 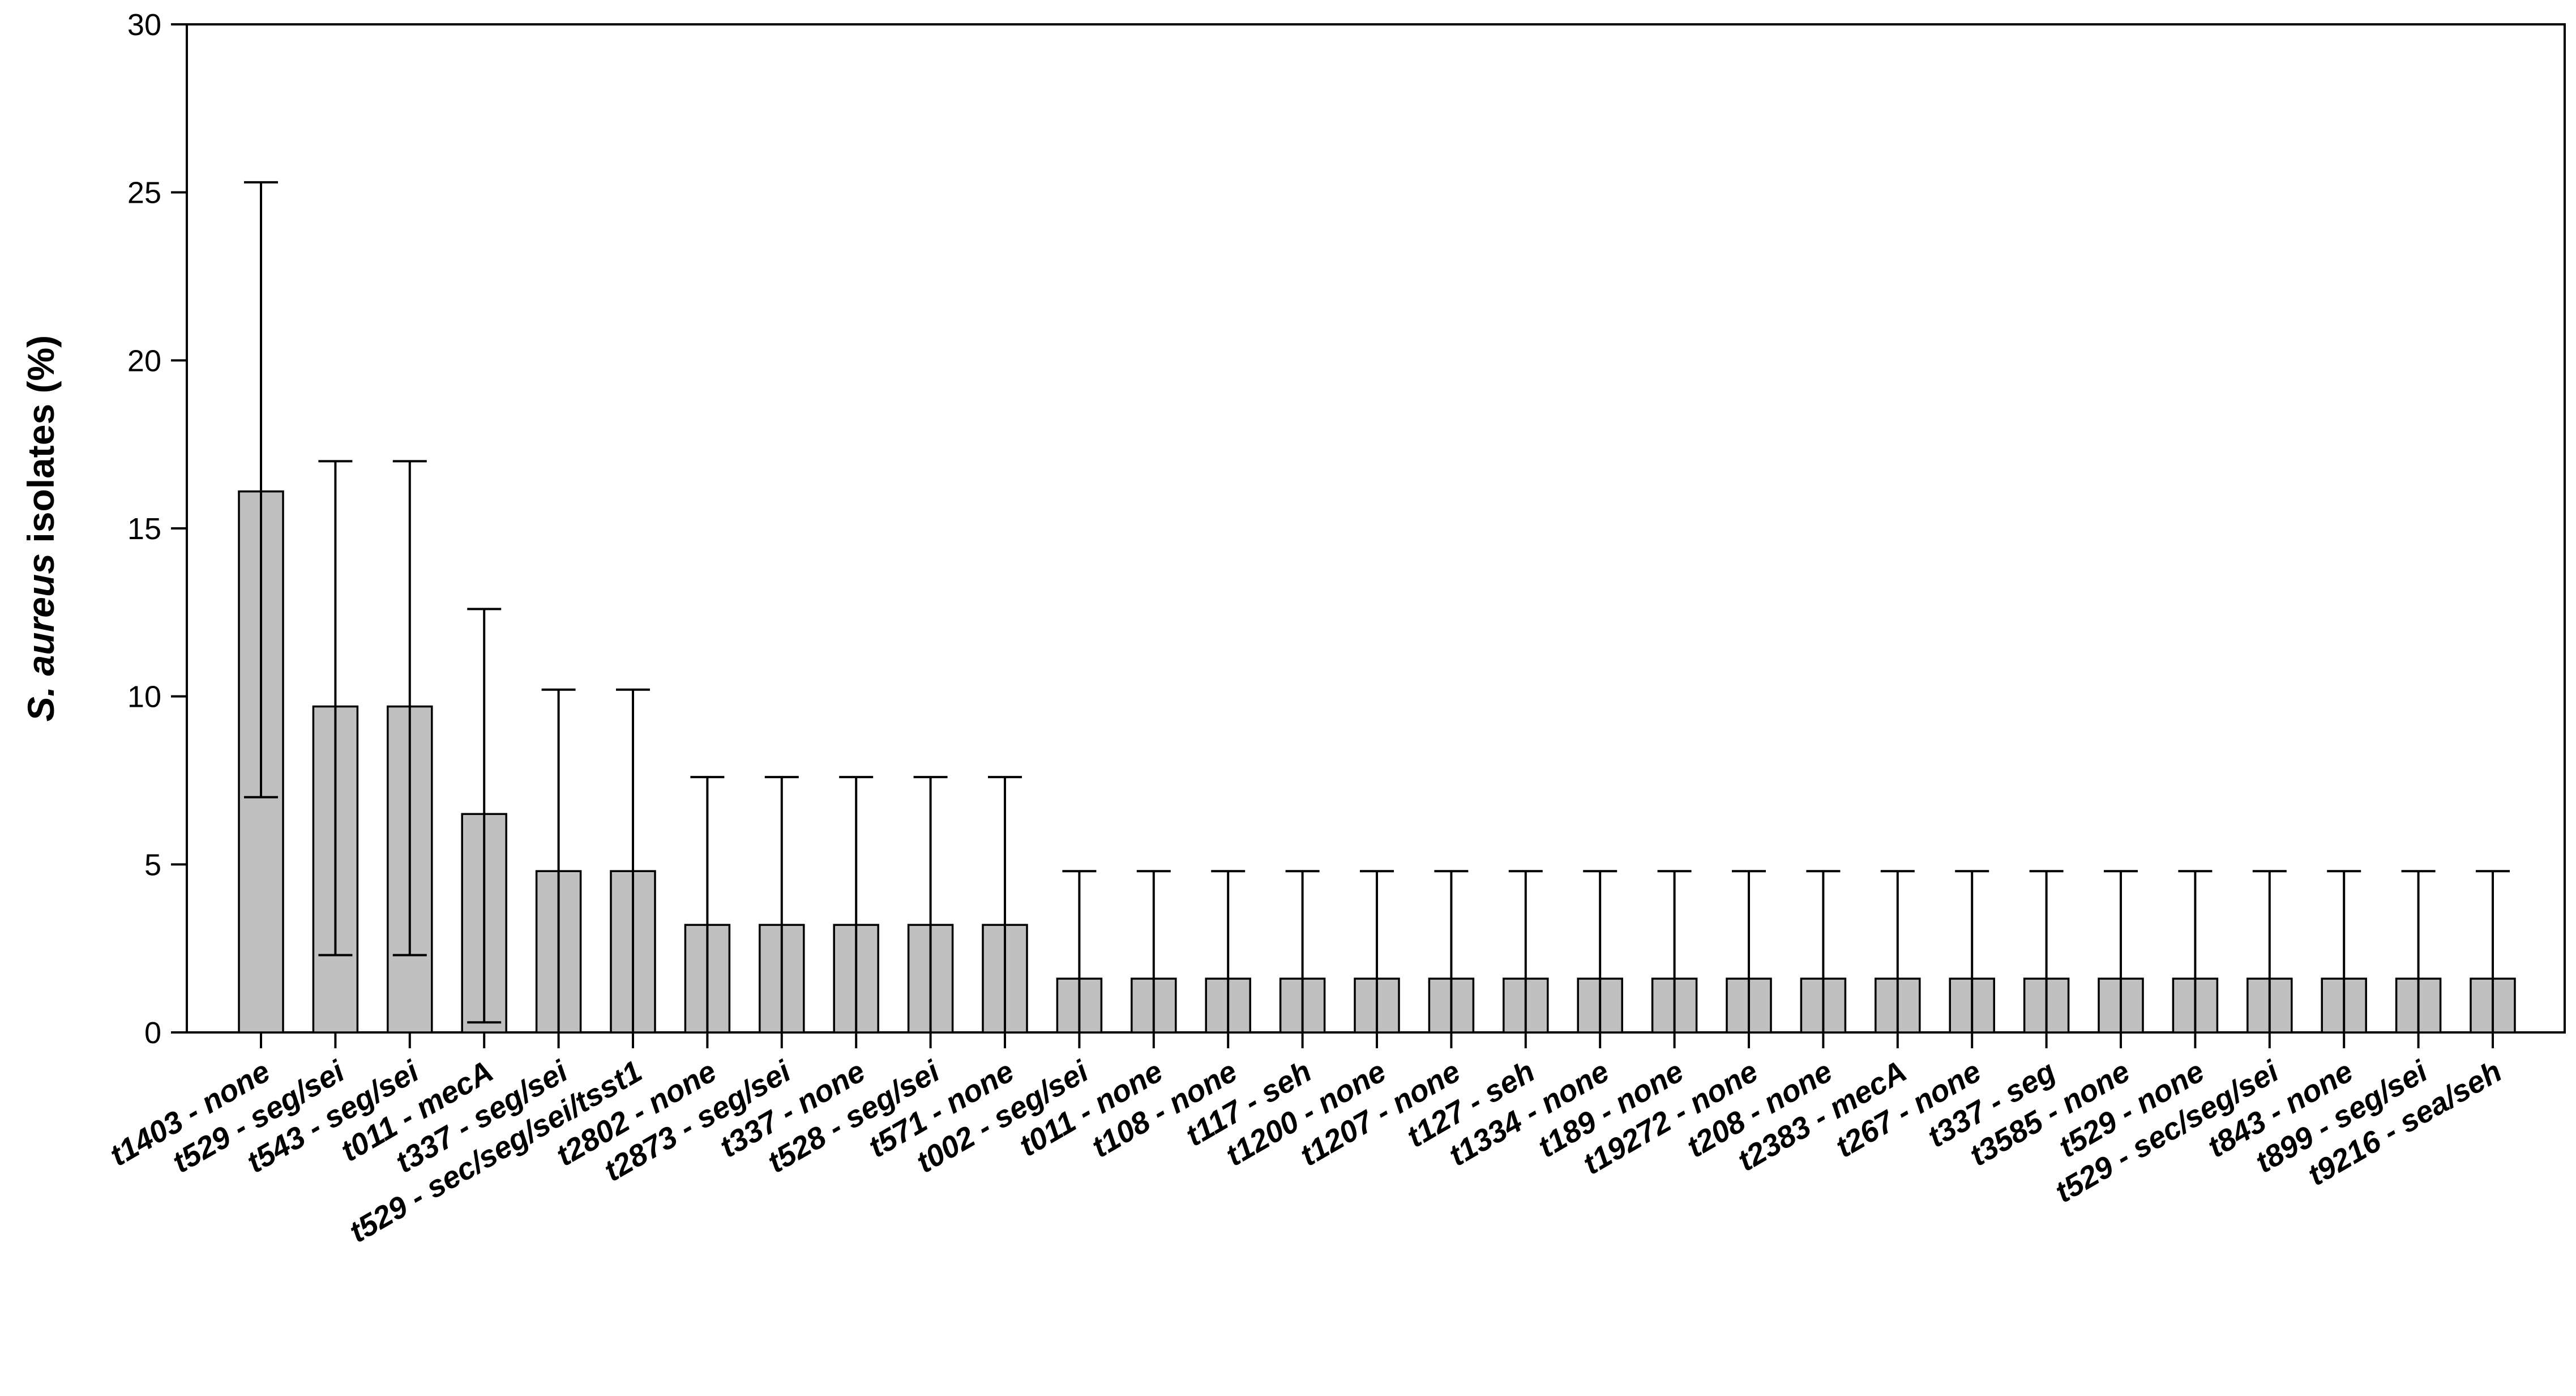 What do you see at coordinates (144, 25) in the screenshot?
I see `y-tick-label: 30` at bounding box center [144, 25].